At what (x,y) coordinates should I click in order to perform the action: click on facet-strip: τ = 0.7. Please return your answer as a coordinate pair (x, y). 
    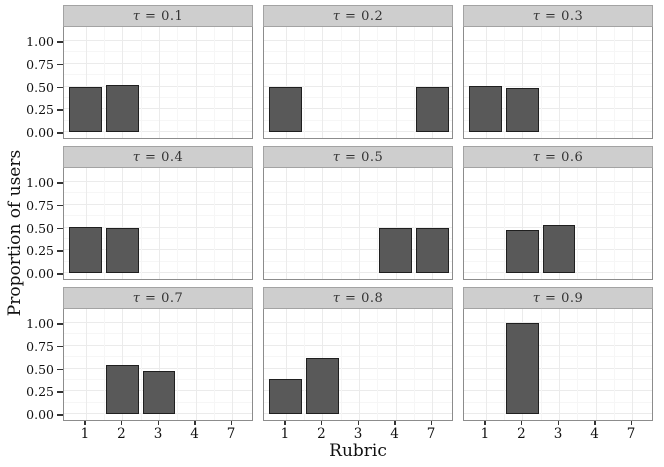
    Looking at the image, I should click on (158, 298).